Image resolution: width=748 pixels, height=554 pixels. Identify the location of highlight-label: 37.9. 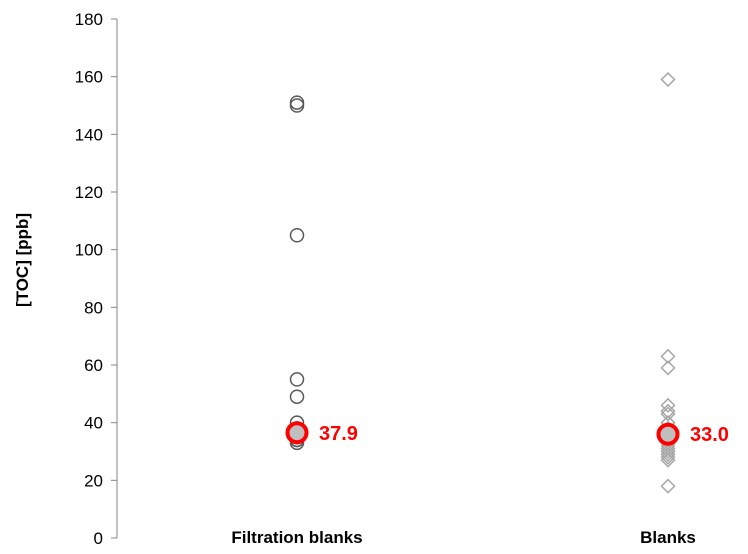
(338, 434).